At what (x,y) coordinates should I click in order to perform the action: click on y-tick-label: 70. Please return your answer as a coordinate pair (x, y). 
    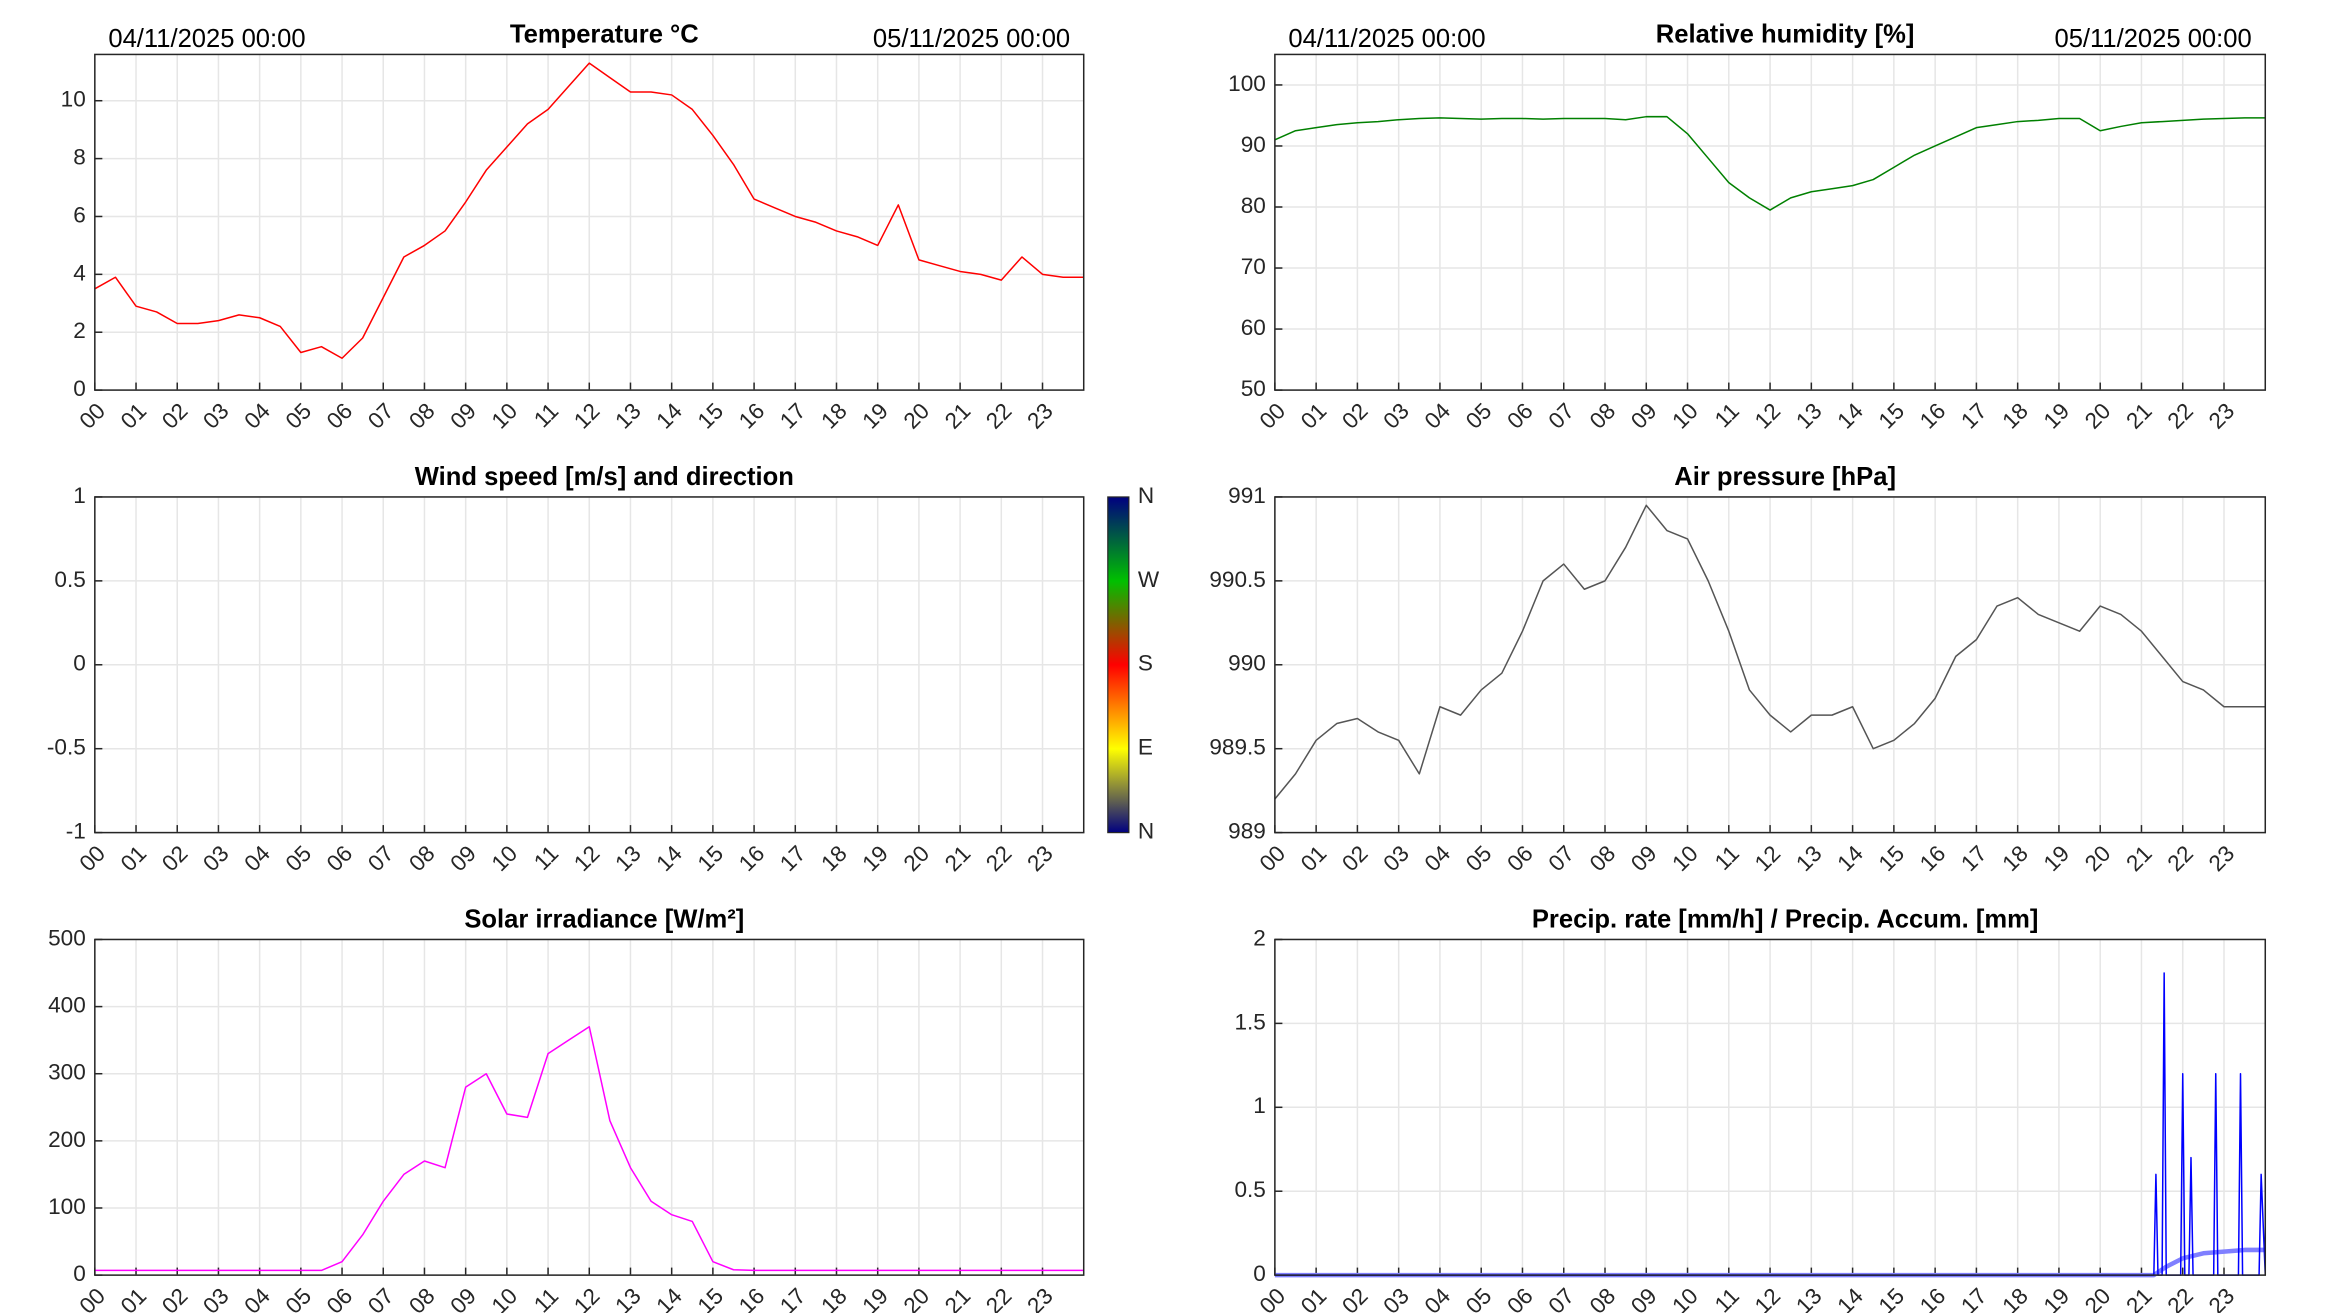
    Looking at the image, I should click on (1253, 266).